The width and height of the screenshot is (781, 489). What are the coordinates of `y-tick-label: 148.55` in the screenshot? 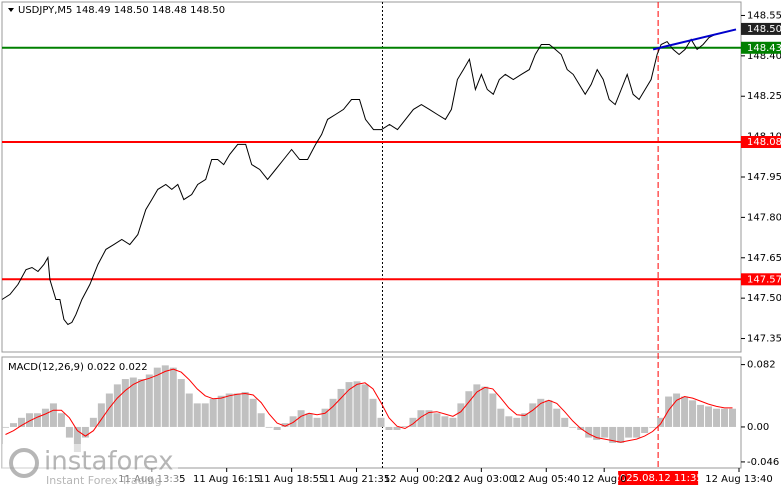 It's located at (764, 15).